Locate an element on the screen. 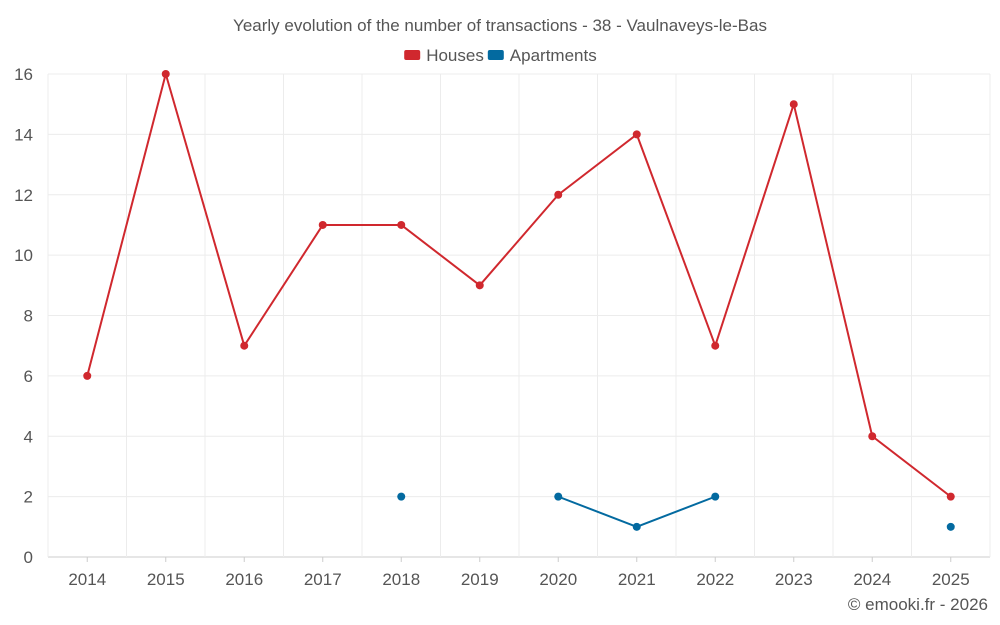 The image size is (1000, 625). series-apartments is located at coordinates (676, 511).